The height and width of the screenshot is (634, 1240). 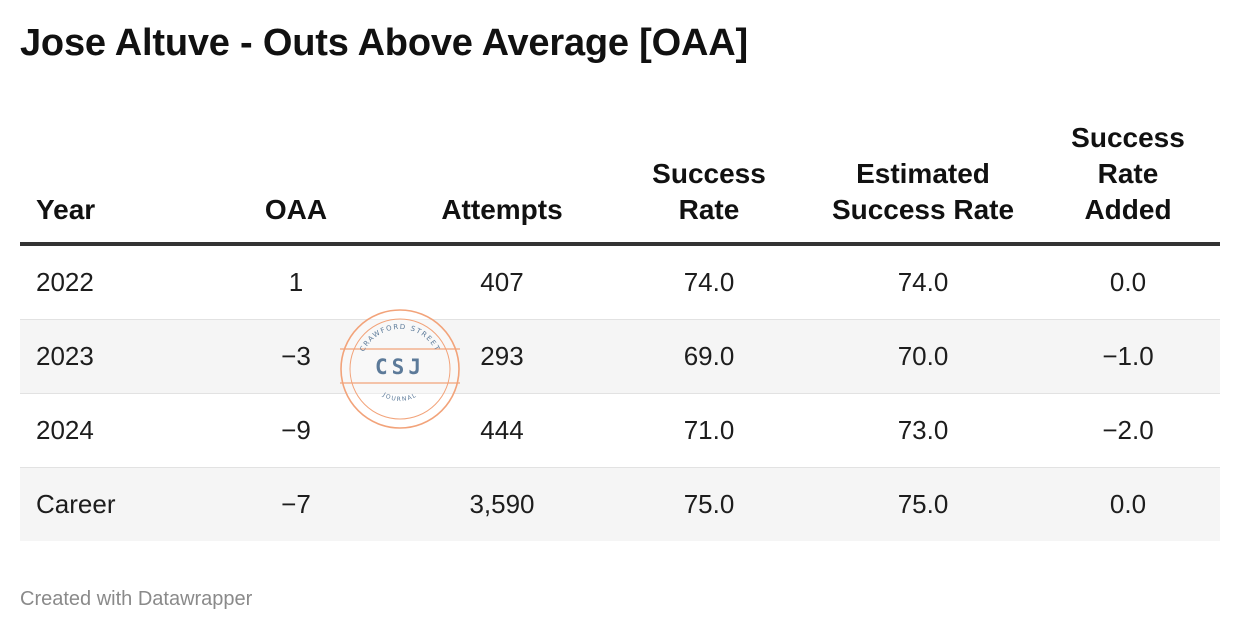 I want to click on table-row: Career −7 3,590 75.0 75.0 0.0, so click(x=620, y=504).